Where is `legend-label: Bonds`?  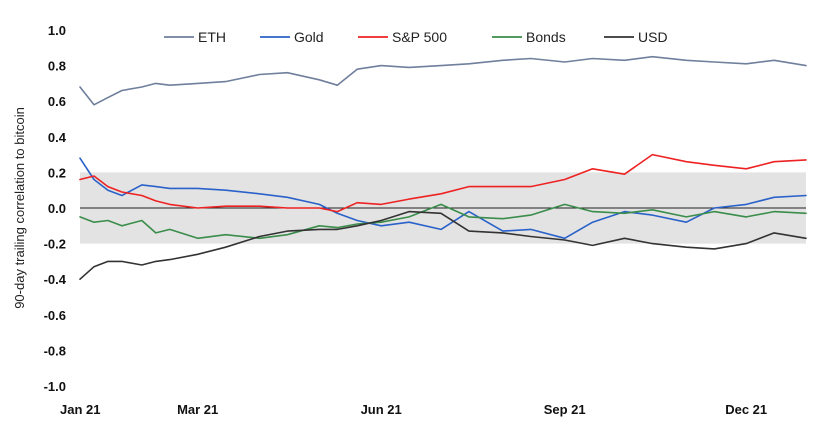
legend-label: Bonds is located at coordinates (546, 37).